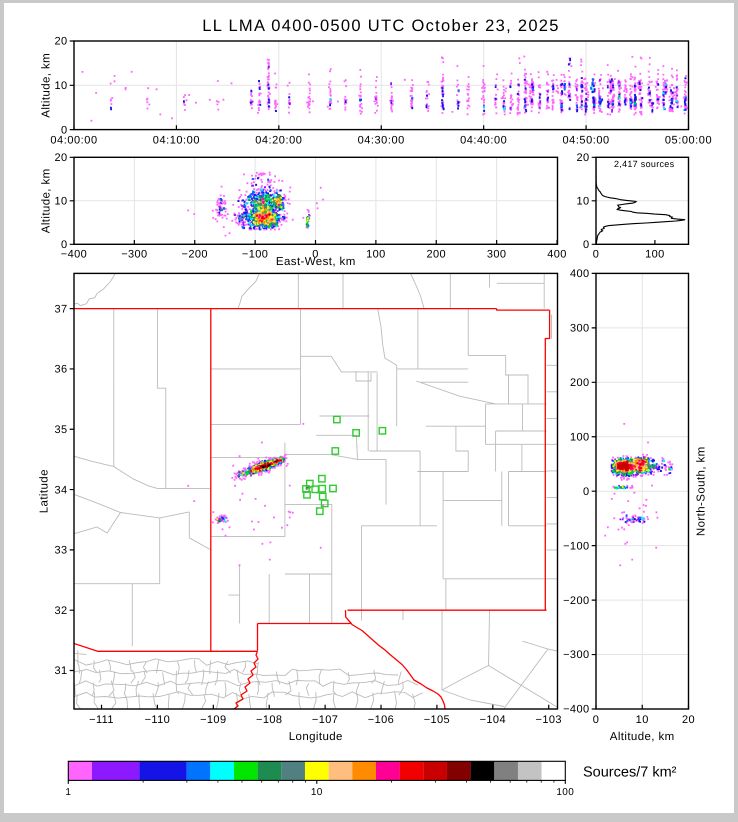 This screenshot has height=822, width=738. I want to click on svg-text: 05:00:00, so click(688, 141).